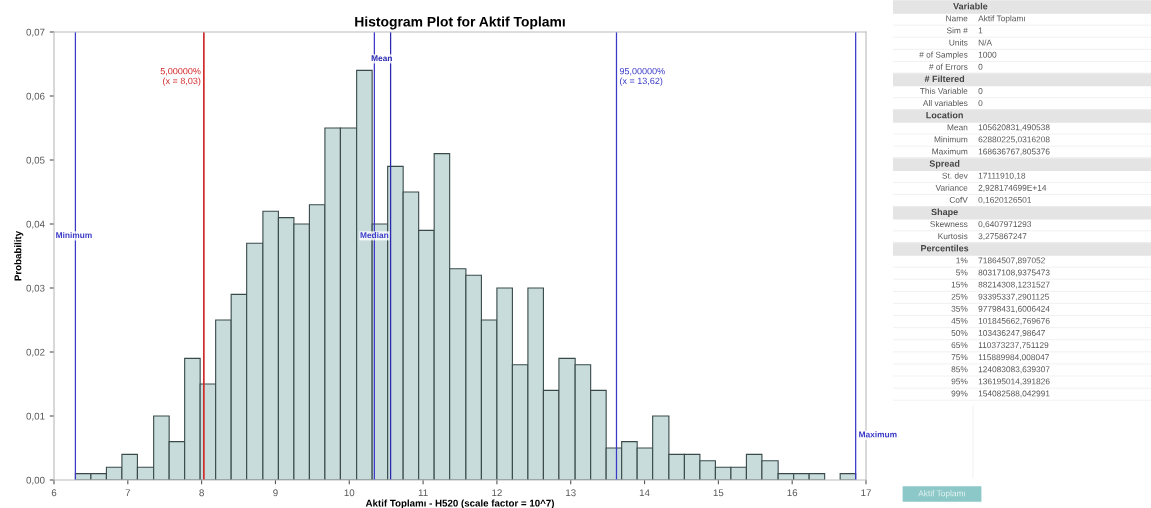  I want to click on text: All variables 0, so click(952, 103).